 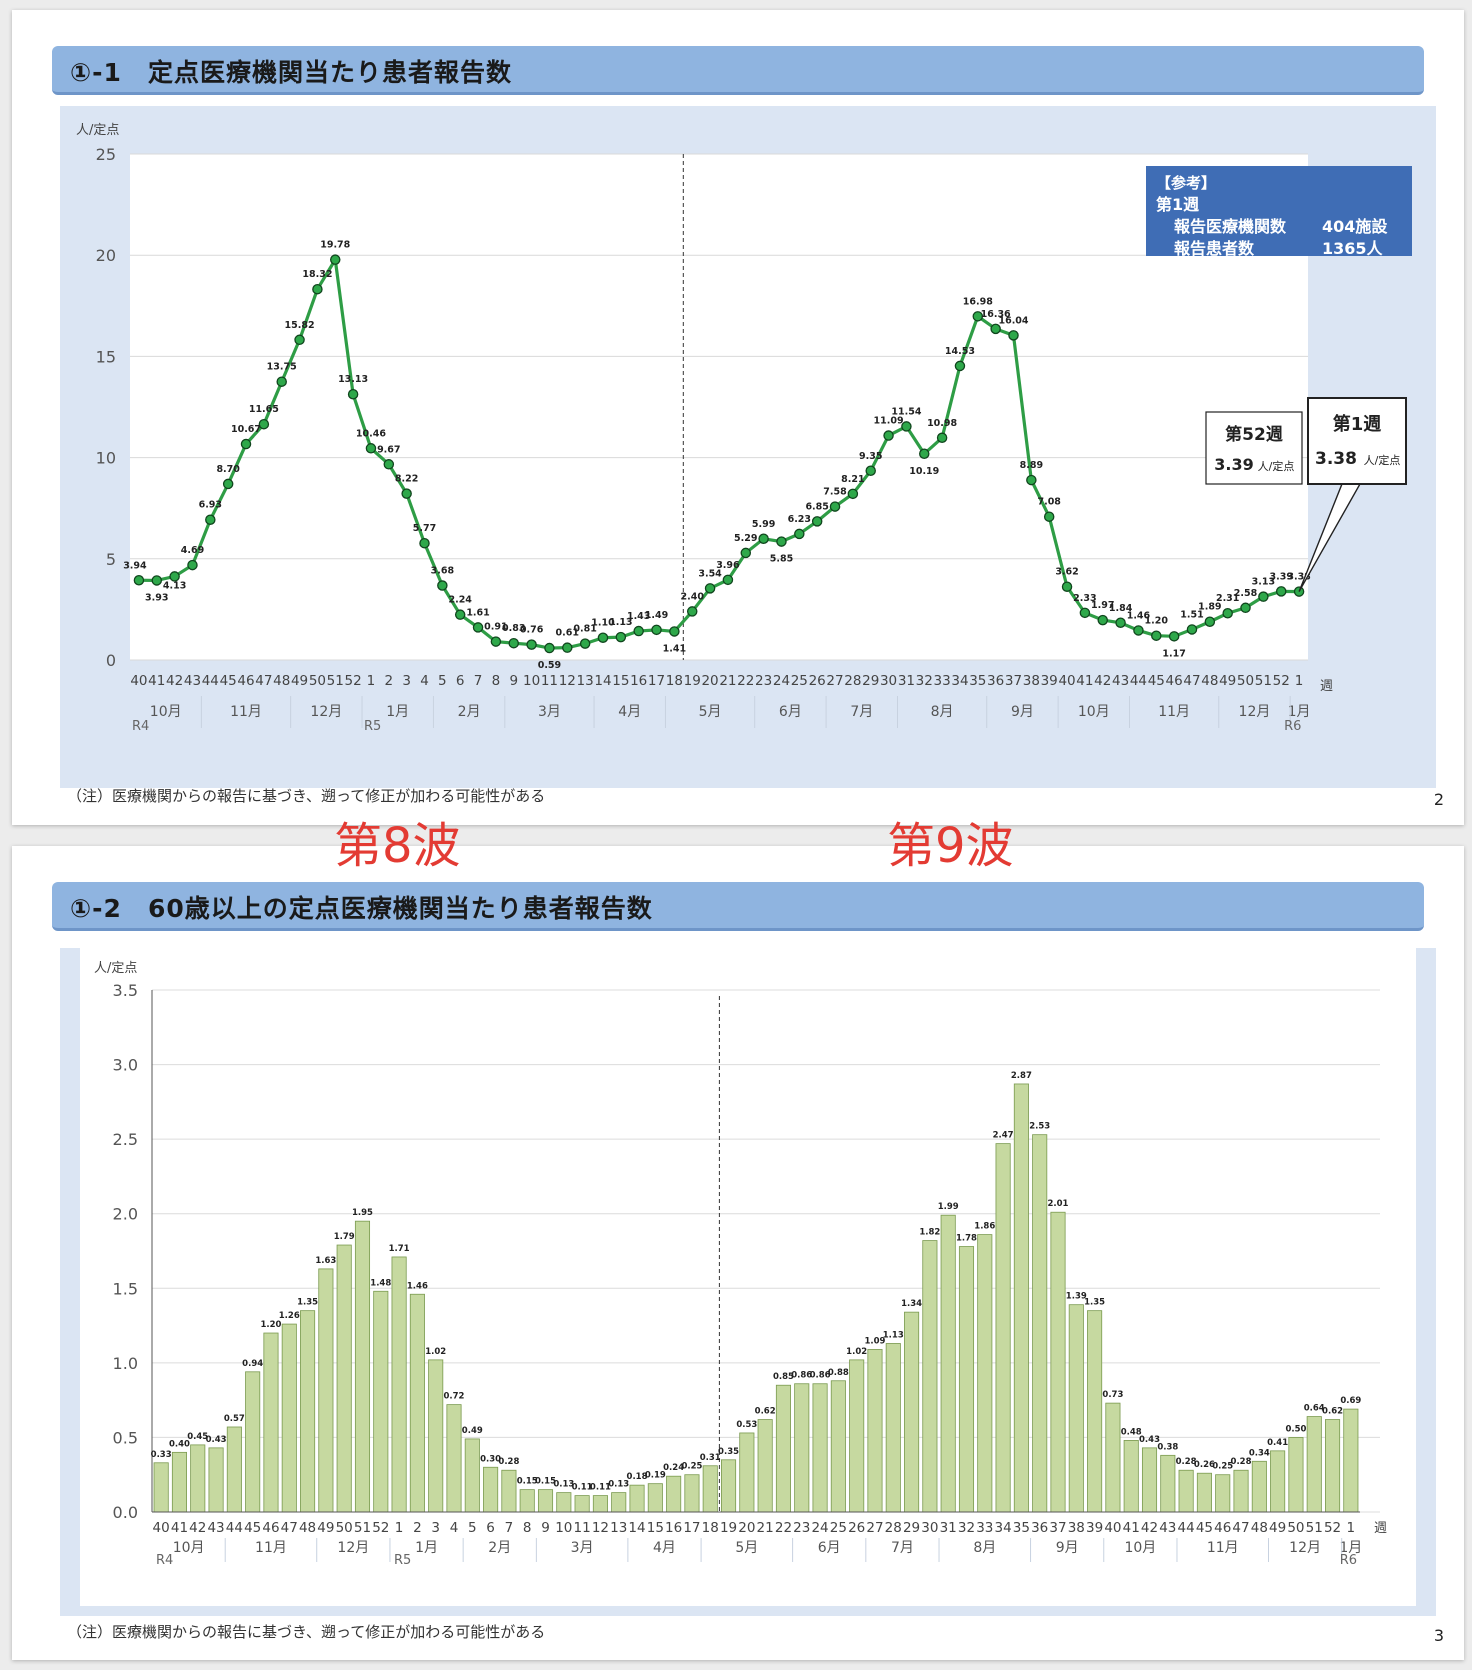 I want to click on x-tick-label: 36, so click(x=995, y=681).